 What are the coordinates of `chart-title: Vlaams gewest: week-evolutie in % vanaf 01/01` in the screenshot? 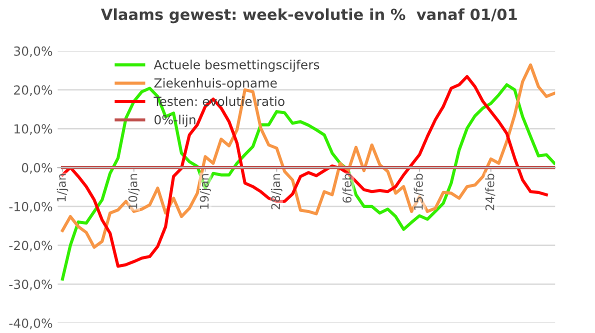 It's located at (308, 16).